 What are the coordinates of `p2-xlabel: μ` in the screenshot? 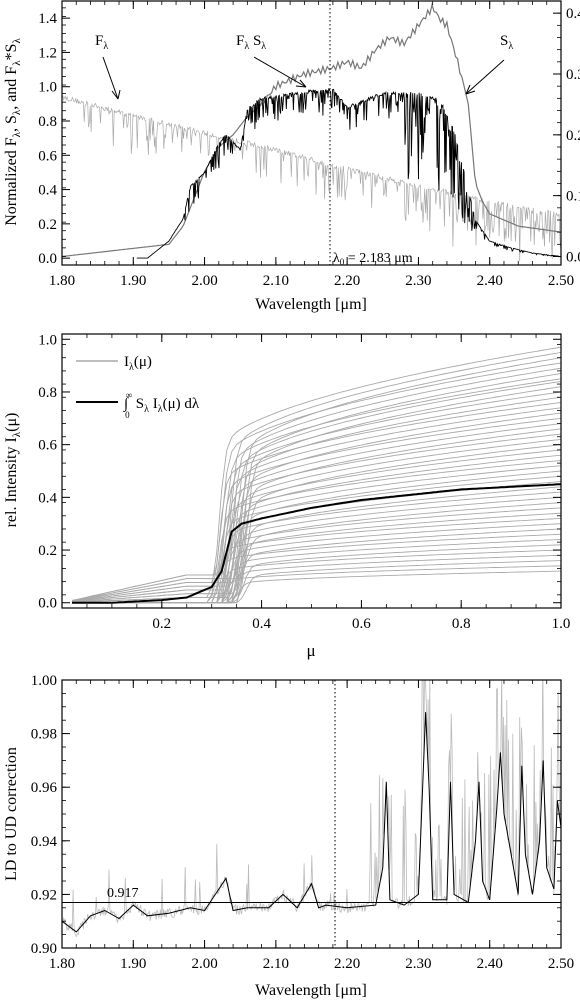 It's located at (310, 650).